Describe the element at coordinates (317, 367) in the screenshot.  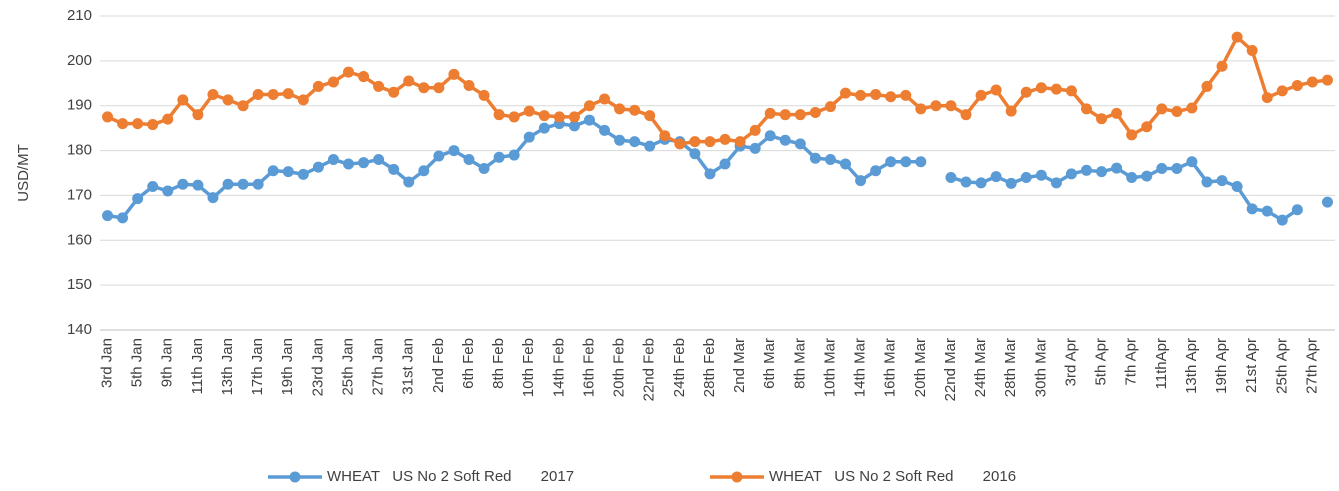
I see `x-tick-label: 23rd Jan` at that location.